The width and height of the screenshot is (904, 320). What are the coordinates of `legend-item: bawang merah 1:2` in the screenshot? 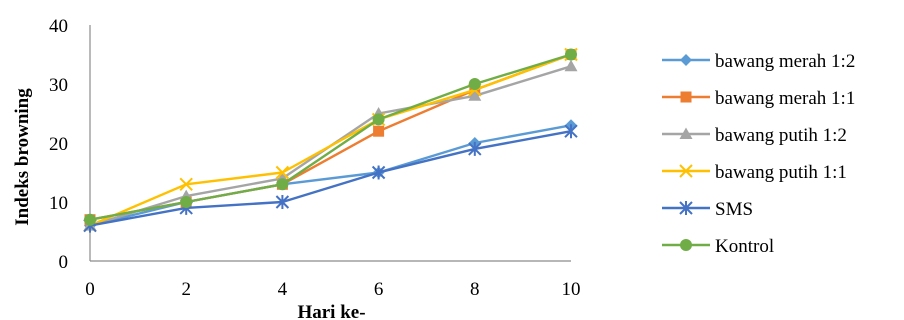 It's located at (758, 61).